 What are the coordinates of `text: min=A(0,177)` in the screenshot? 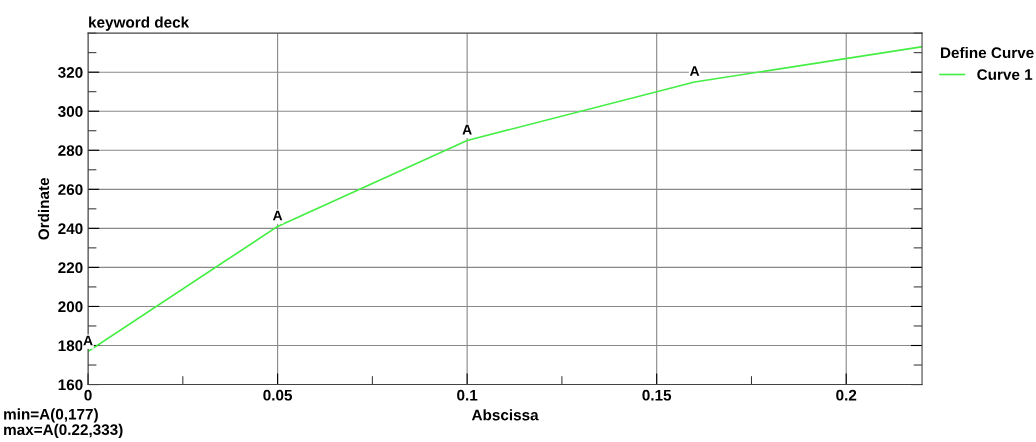 It's located at (51, 415).